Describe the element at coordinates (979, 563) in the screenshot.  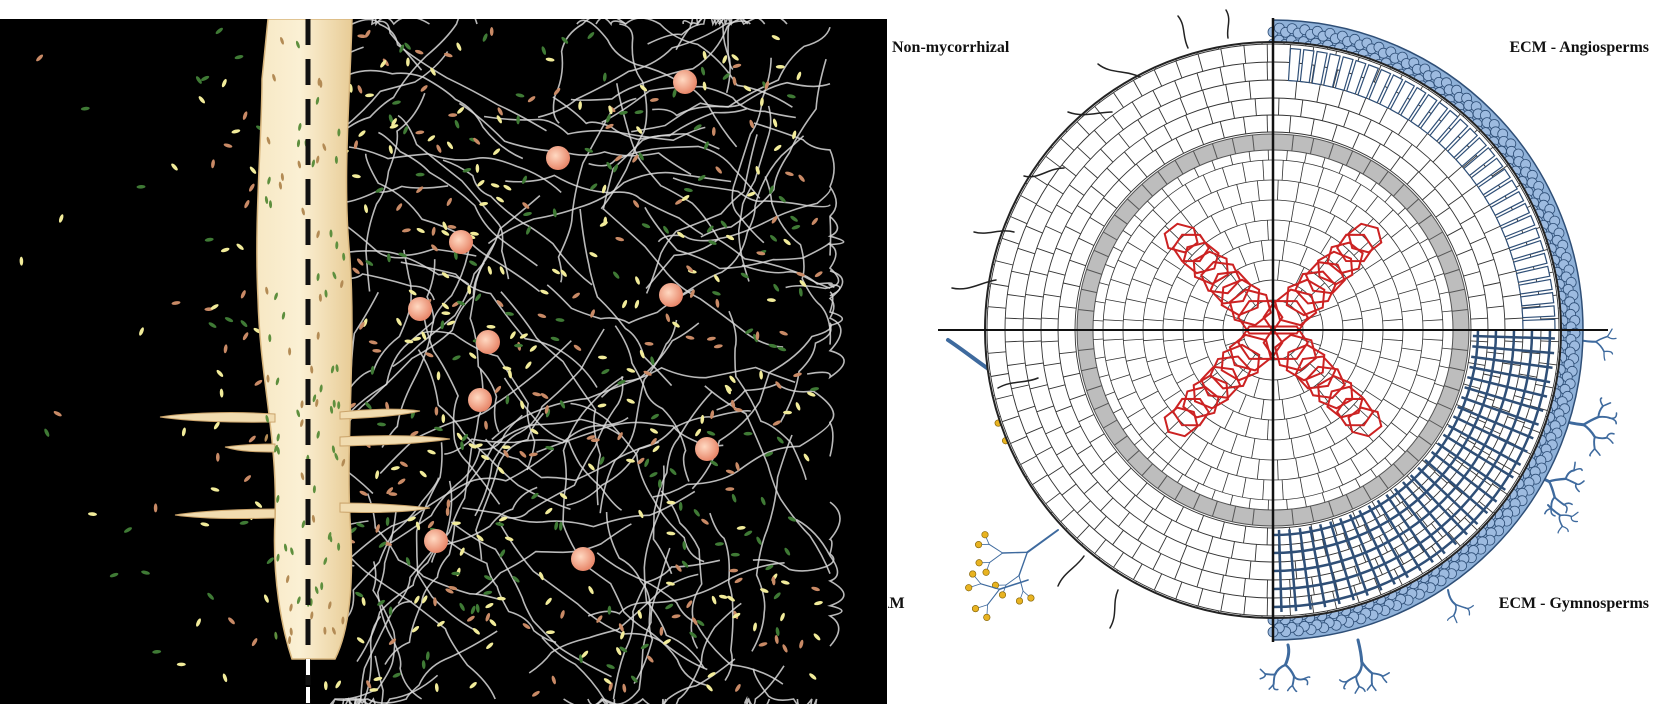
I see `am-spore` at that location.